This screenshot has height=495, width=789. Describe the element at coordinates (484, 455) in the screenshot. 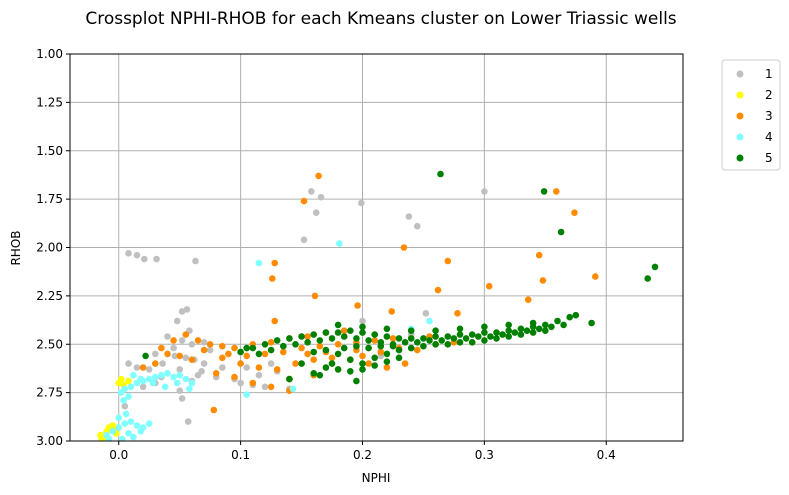

I see `x-tick-label: 0.3` at that location.